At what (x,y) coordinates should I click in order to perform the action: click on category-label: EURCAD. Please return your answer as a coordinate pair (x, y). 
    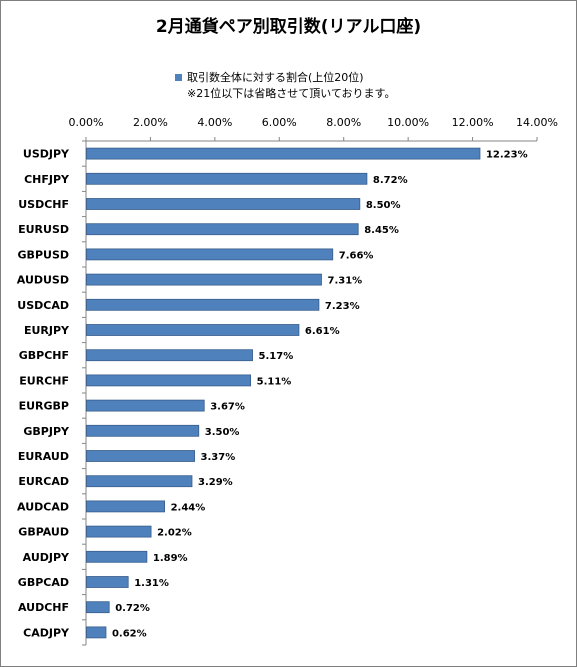
    Looking at the image, I should click on (43, 481).